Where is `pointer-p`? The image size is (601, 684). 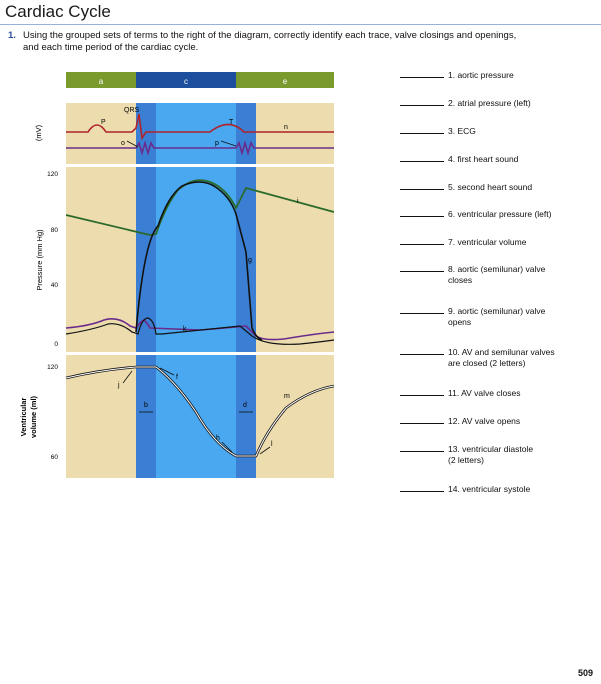 pointer-p is located at coordinates (228, 143).